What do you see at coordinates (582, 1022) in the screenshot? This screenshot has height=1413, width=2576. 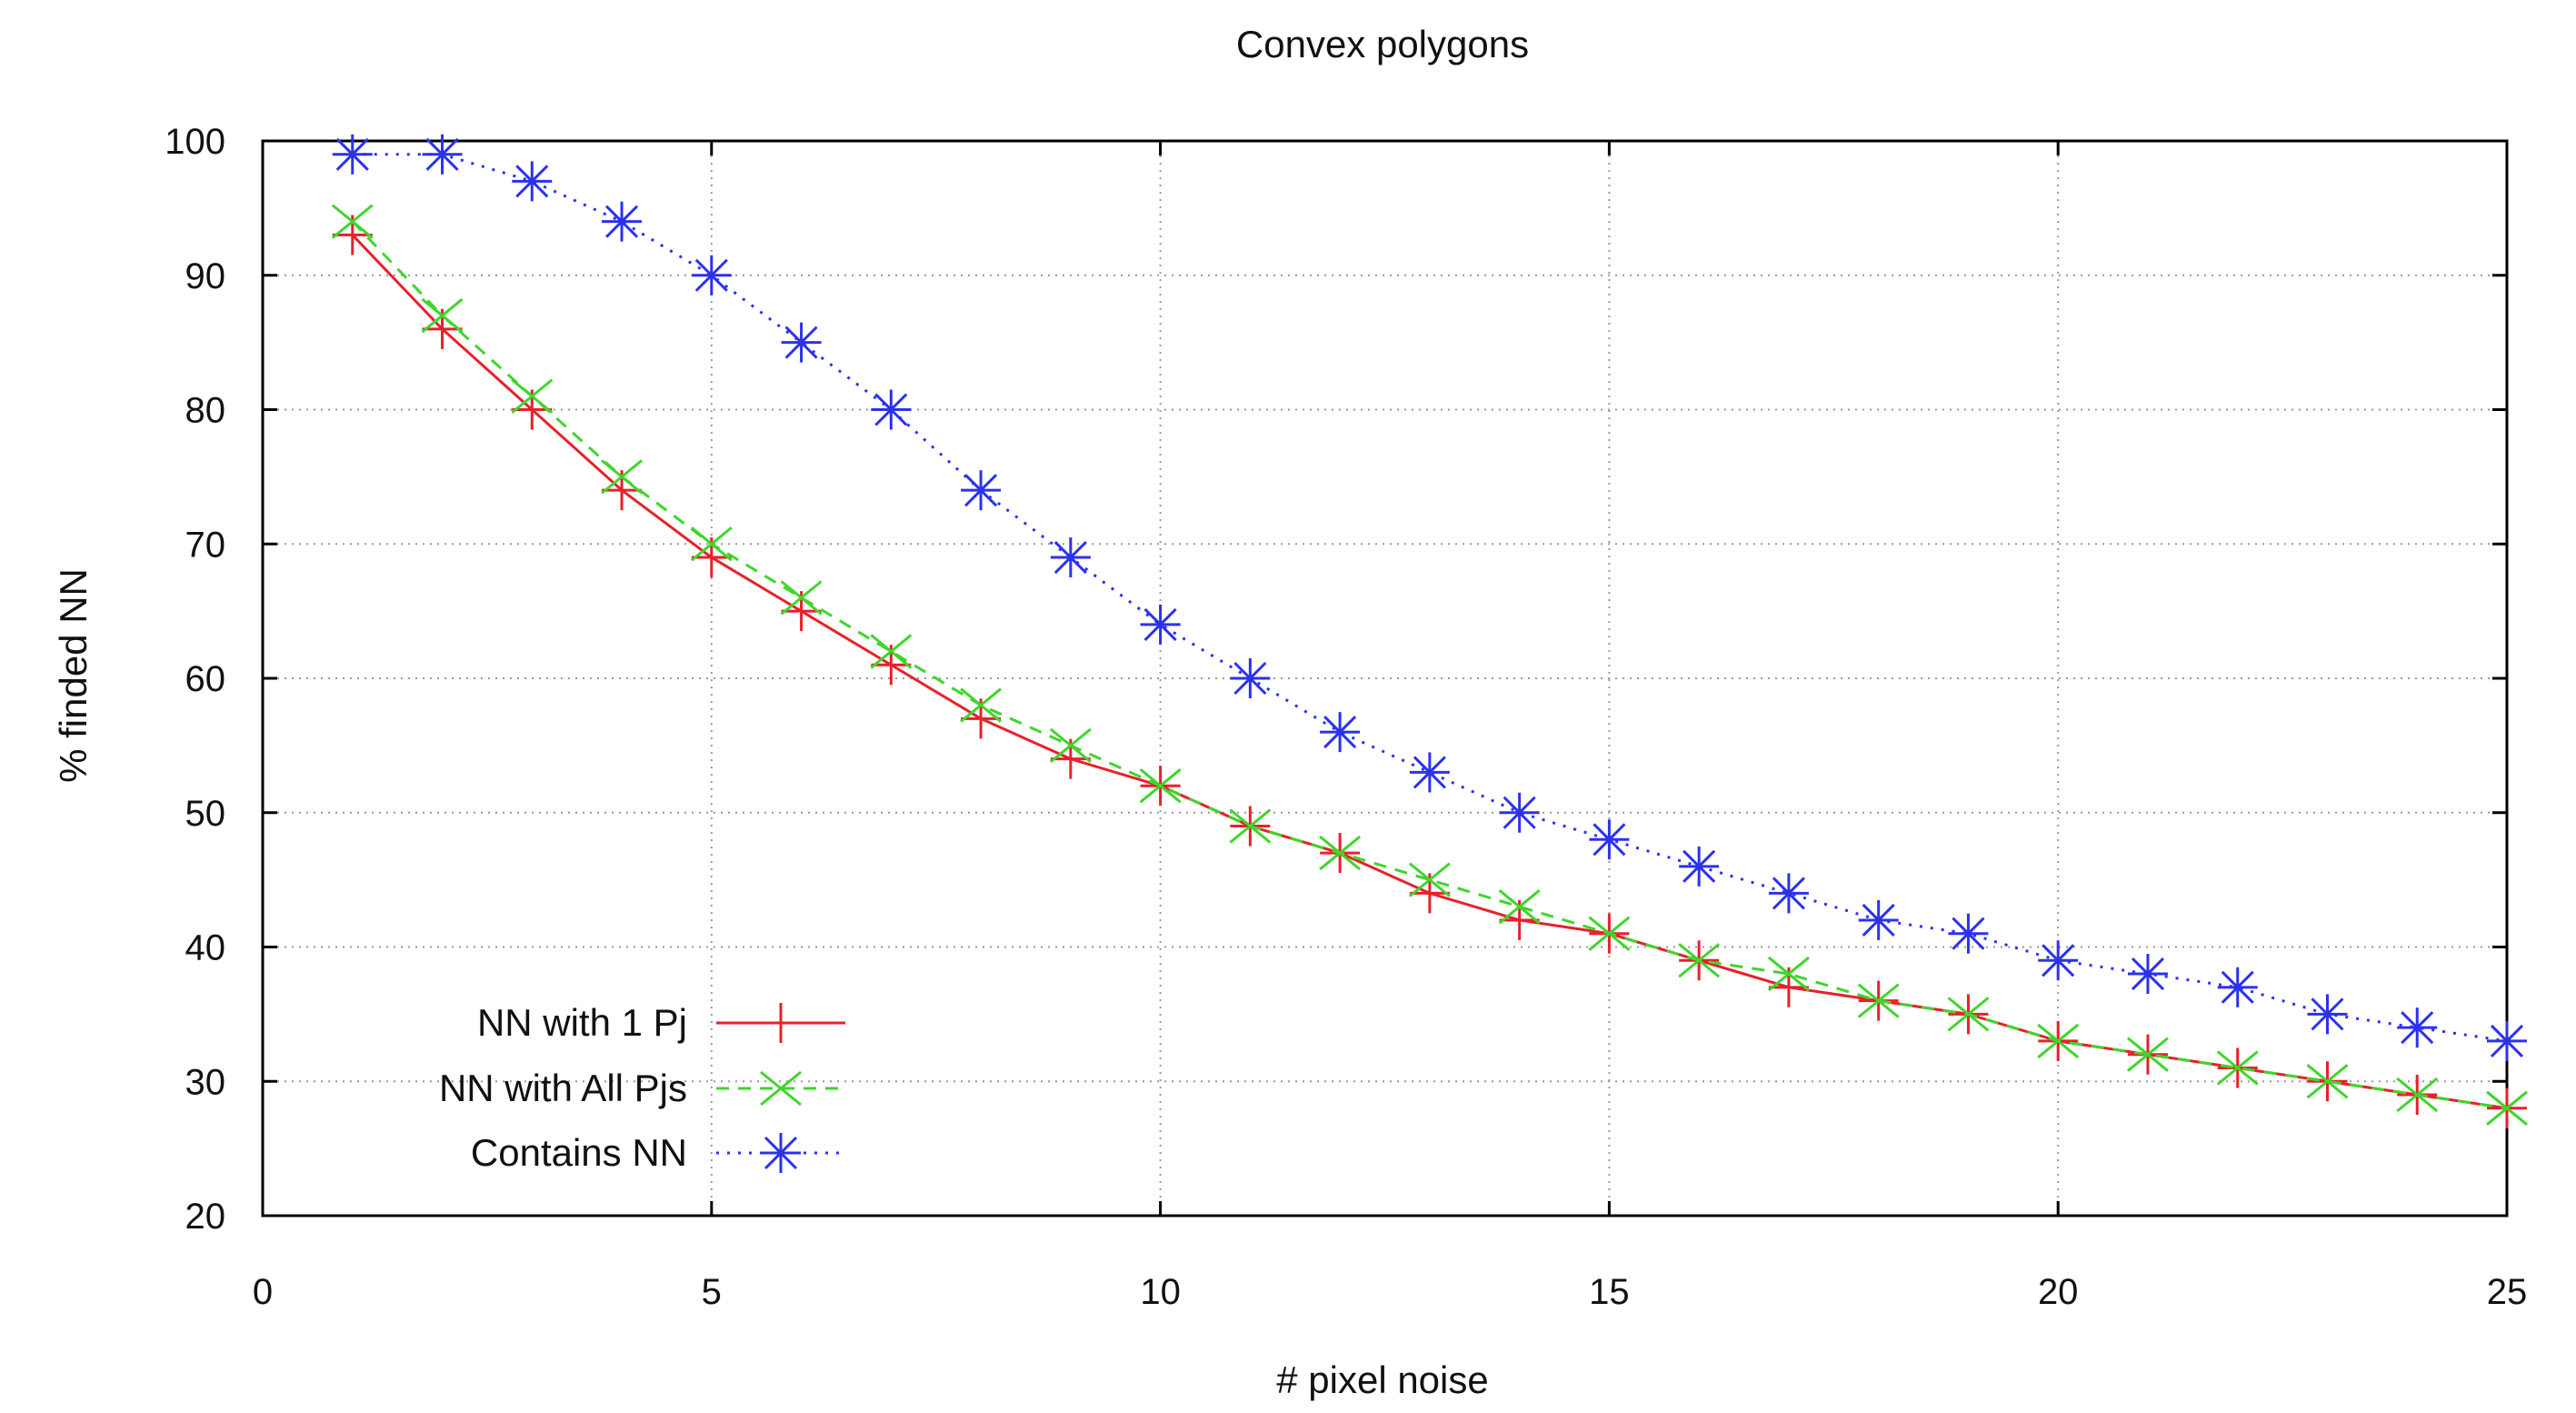 I see `legend-label: NN with 1 Pj` at bounding box center [582, 1022].